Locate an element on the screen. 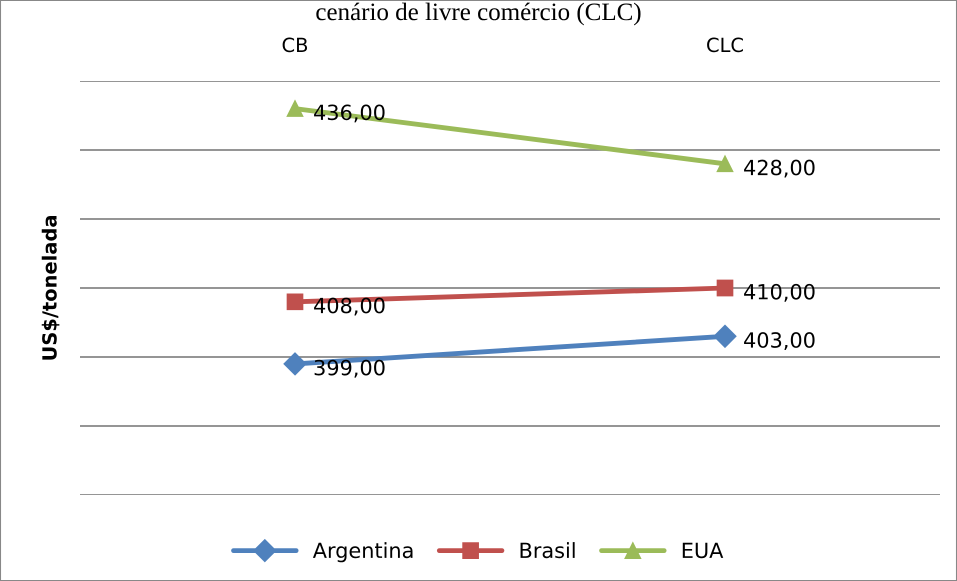 The image size is (957, 581). data-label: 428,00 is located at coordinates (779, 169).